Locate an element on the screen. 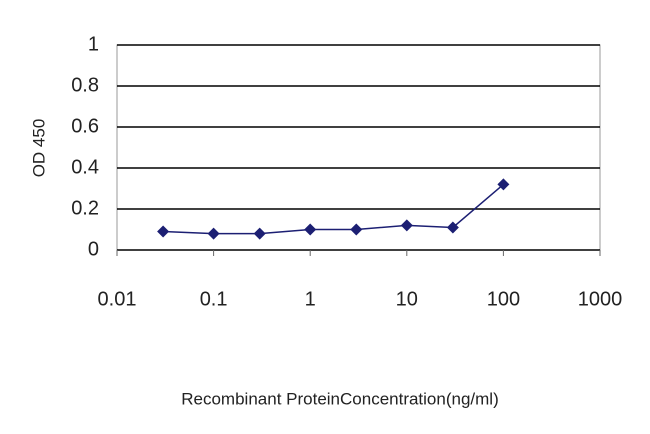 This screenshot has width=650, height=434. y-tick-label: 0 is located at coordinates (93, 249).